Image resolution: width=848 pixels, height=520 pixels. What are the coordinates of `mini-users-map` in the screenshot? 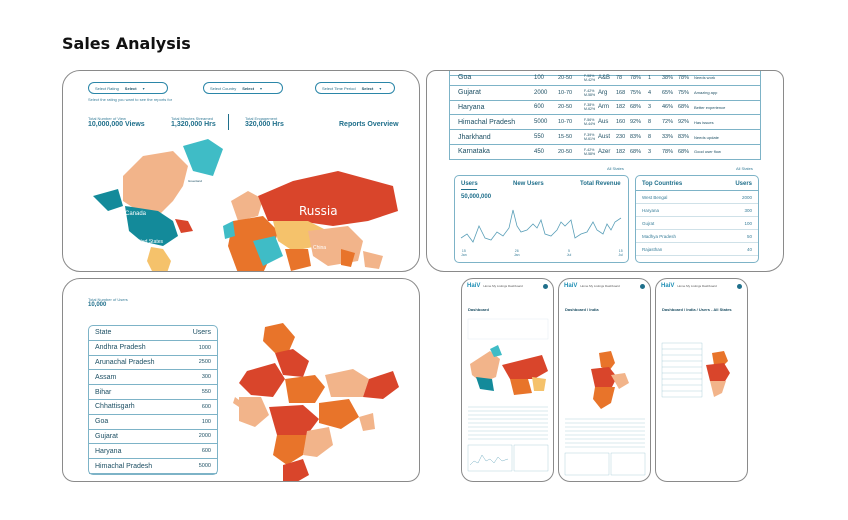 It's located at (695, 370).